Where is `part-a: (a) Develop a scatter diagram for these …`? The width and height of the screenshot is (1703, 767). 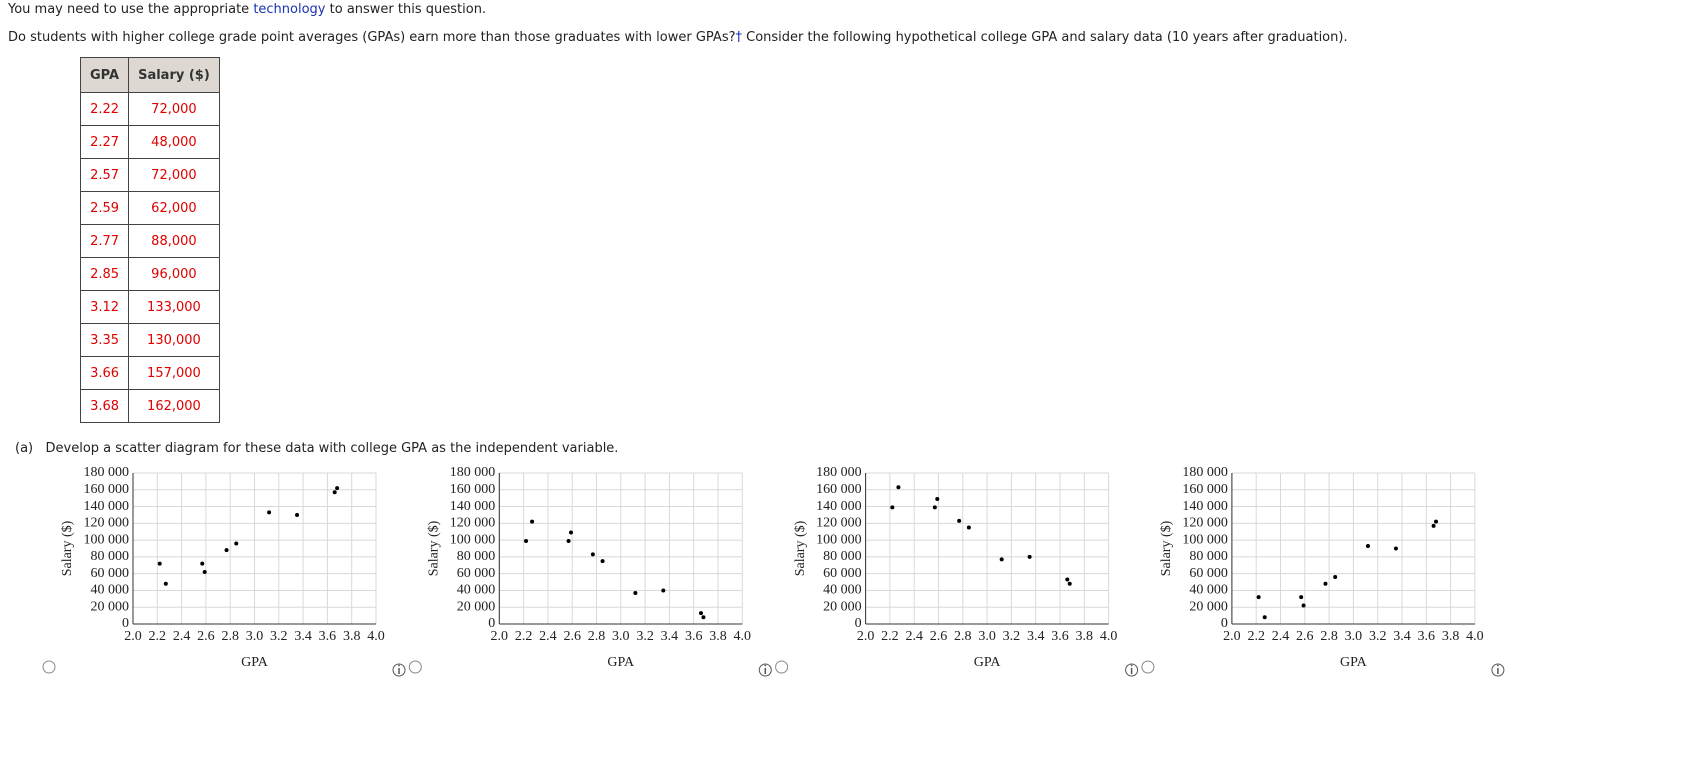 part-a: (a) Develop a scatter diagram for these … is located at coordinates (316, 448).